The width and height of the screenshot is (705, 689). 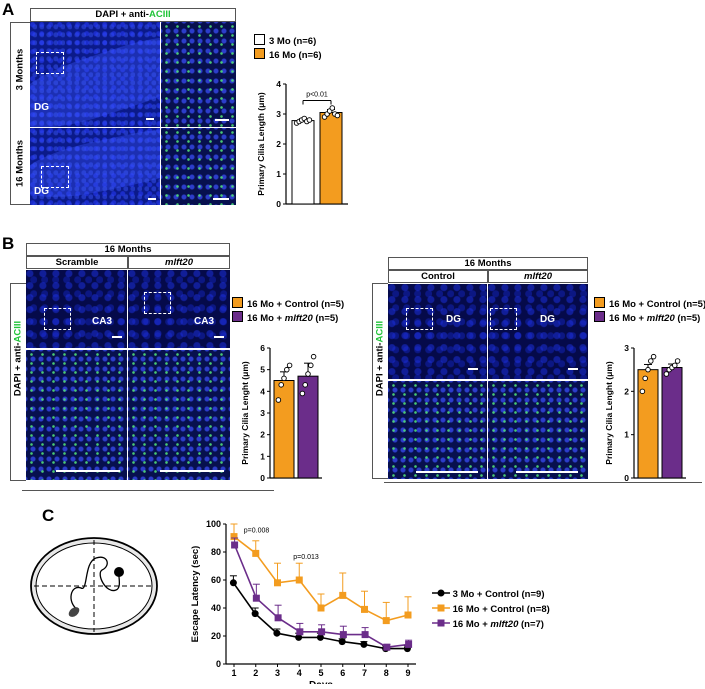 What do you see at coordinates (20, 69) in the screenshot?
I see `row-label-3-months: 3 Months` at bounding box center [20, 69].